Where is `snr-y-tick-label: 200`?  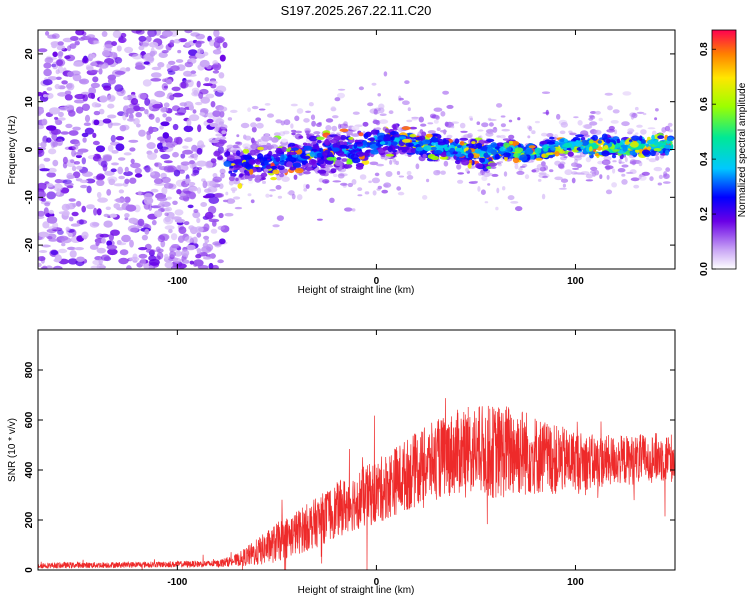
snr-y-tick-label: 200 is located at coordinates (29, 519).